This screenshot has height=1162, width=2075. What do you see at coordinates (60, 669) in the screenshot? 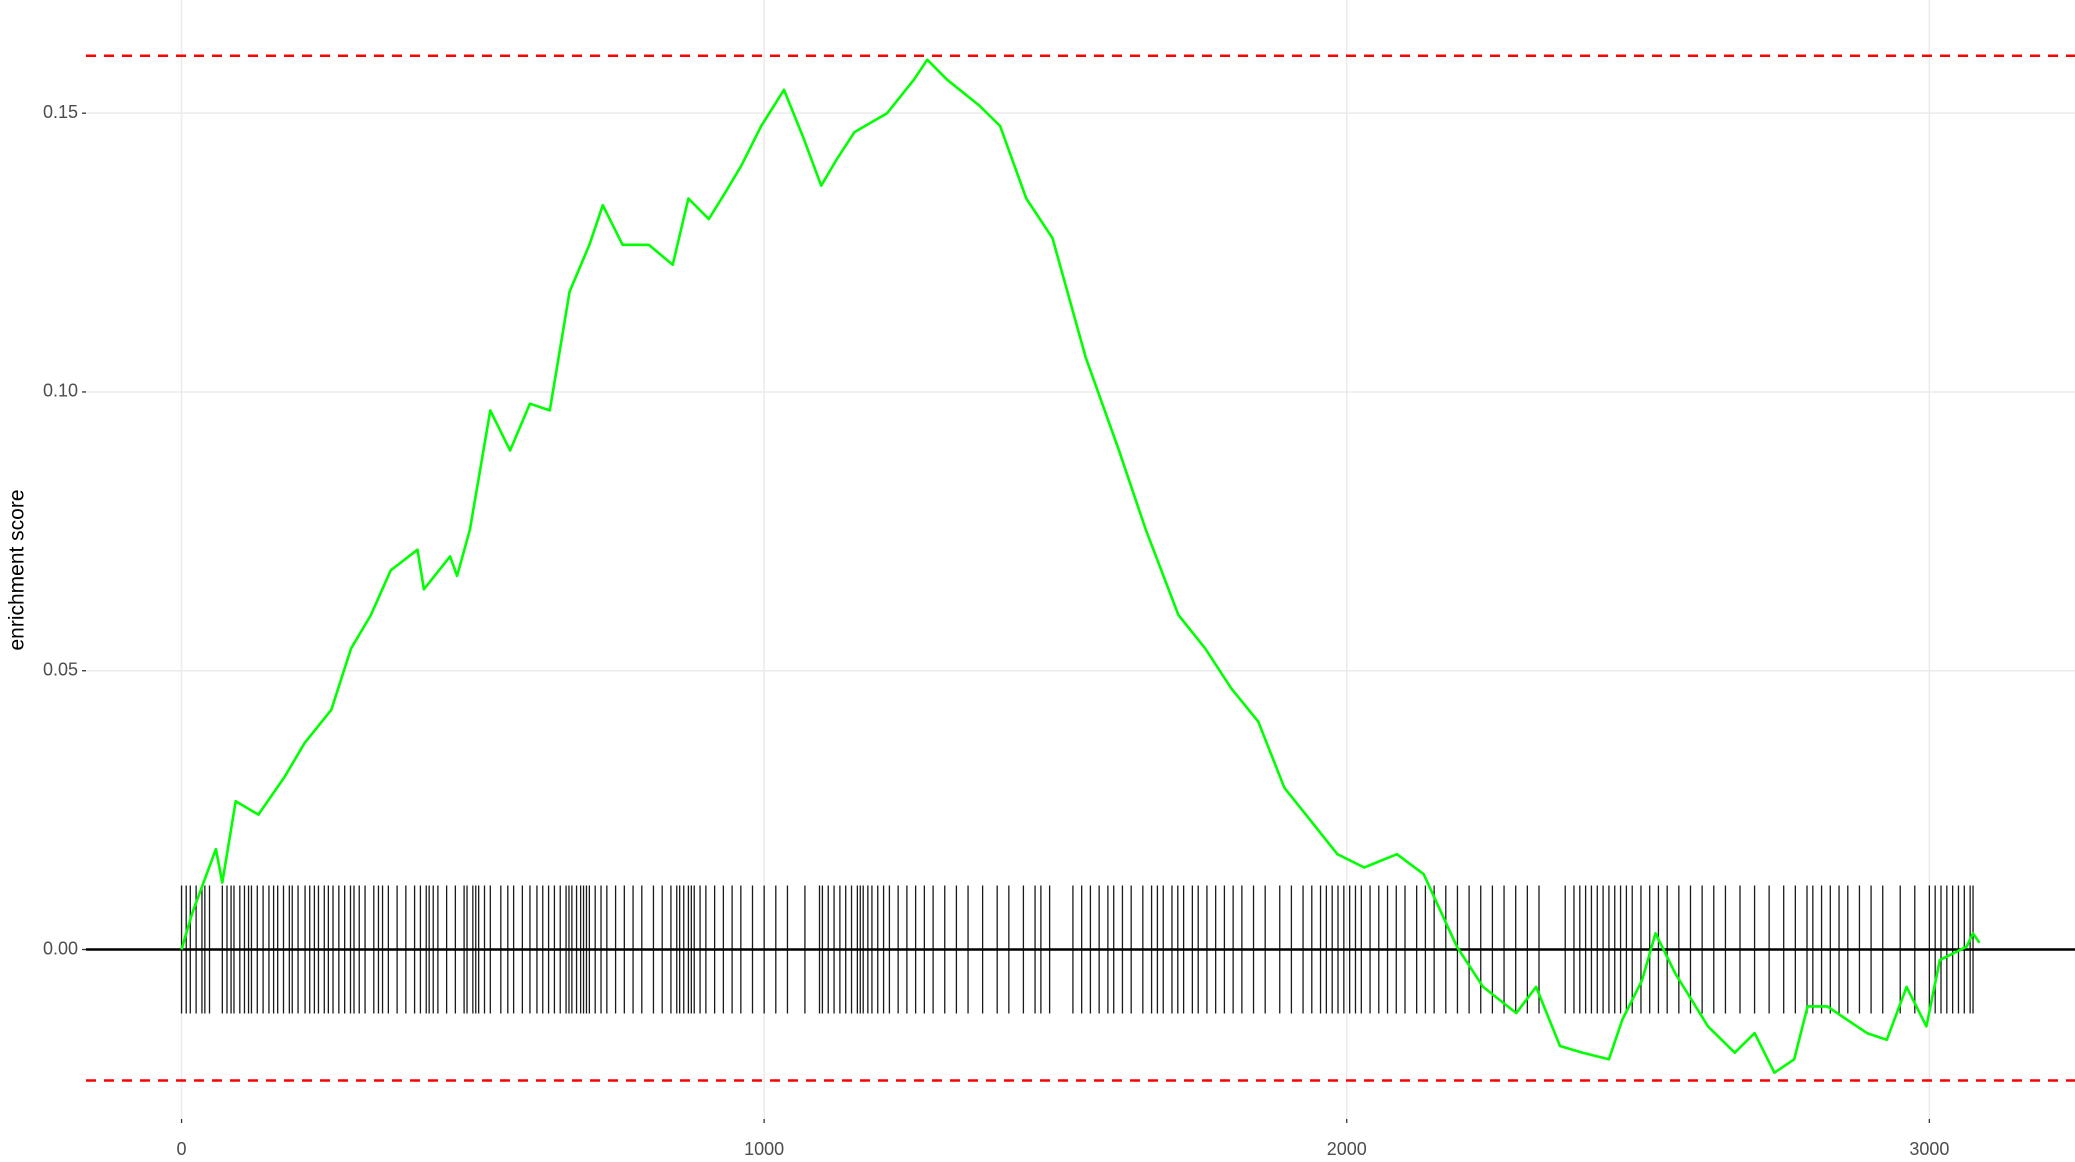
I see `y-tick-label: 0.05` at bounding box center [60, 669].